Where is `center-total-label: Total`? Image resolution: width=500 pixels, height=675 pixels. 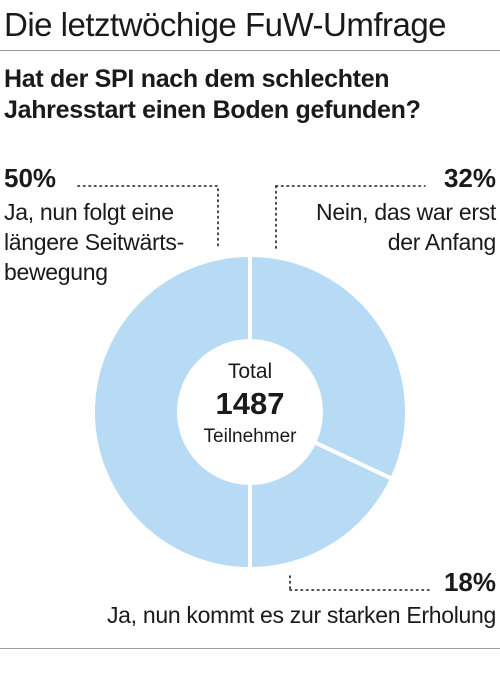 center-total-label: Total is located at coordinates (250, 371).